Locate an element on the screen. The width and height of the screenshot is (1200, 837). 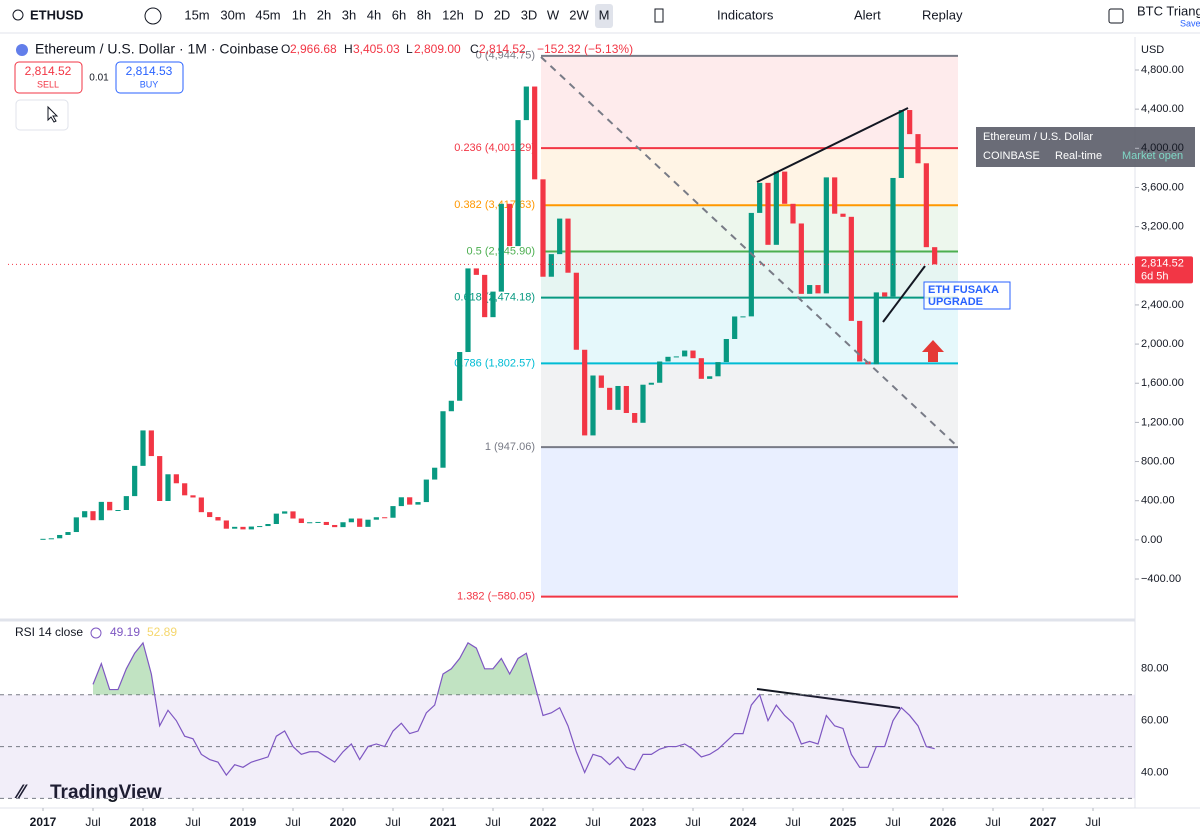
fib-label: 0 (4,944.75) is located at coordinates (505, 56).